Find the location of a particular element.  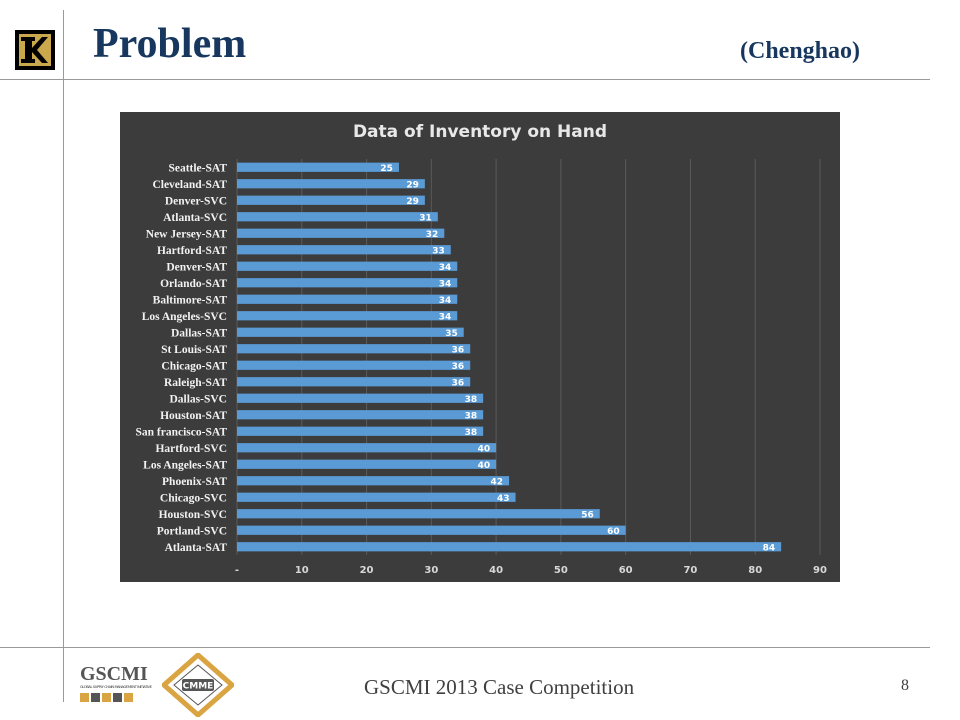

x-tick-label: 70 is located at coordinates (690, 570).